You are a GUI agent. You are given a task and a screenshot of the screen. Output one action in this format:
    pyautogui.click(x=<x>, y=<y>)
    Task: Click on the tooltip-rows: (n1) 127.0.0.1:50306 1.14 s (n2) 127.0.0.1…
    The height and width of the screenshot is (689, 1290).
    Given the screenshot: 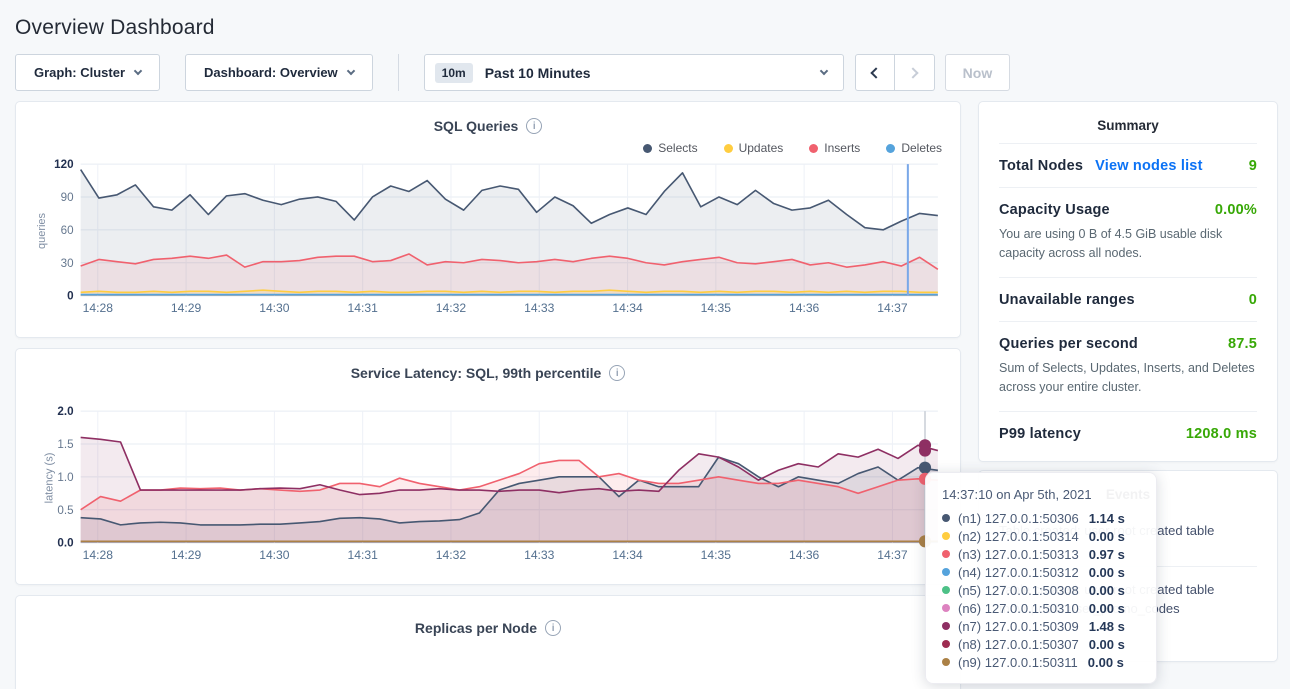 What is the action you would take?
    pyautogui.click(x=1041, y=590)
    